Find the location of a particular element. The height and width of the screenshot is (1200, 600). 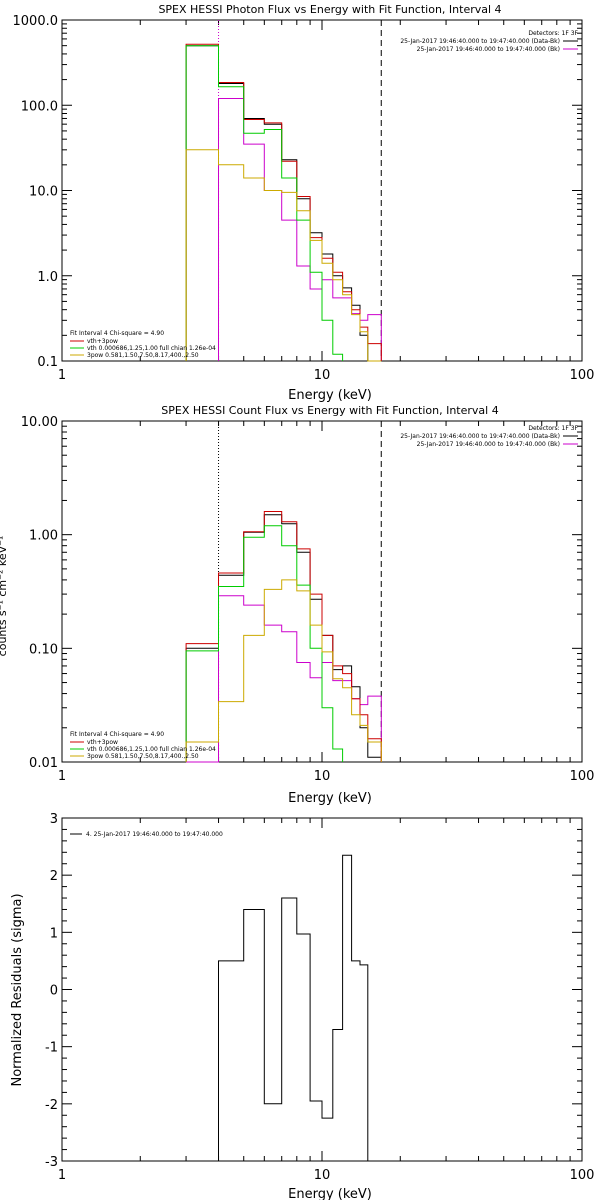

y-axis-label: Normalized Residuals (sigma) is located at coordinates (17, 989).